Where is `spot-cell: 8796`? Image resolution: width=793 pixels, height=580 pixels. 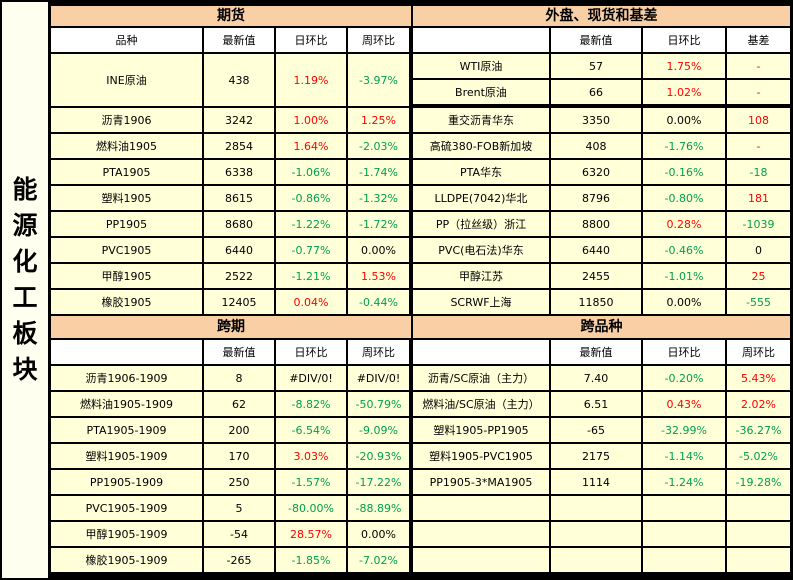 spot-cell: 8796 is located at coordinates (596, 198).